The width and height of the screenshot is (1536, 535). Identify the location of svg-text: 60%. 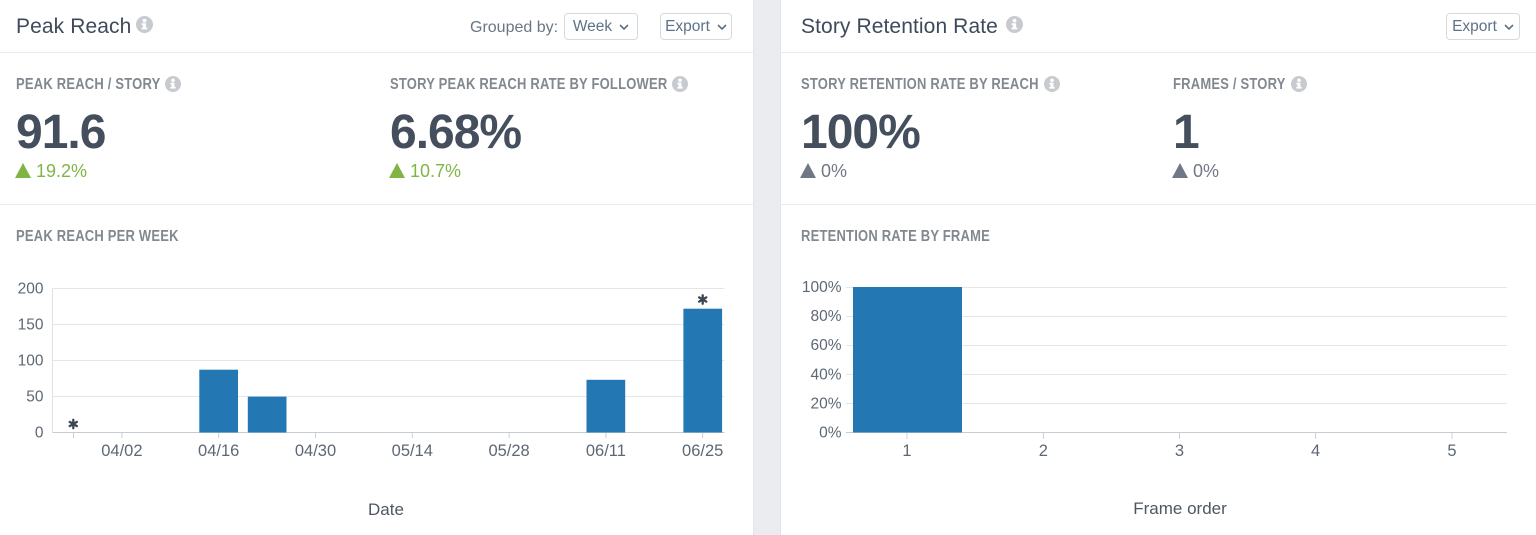
(825, 345).